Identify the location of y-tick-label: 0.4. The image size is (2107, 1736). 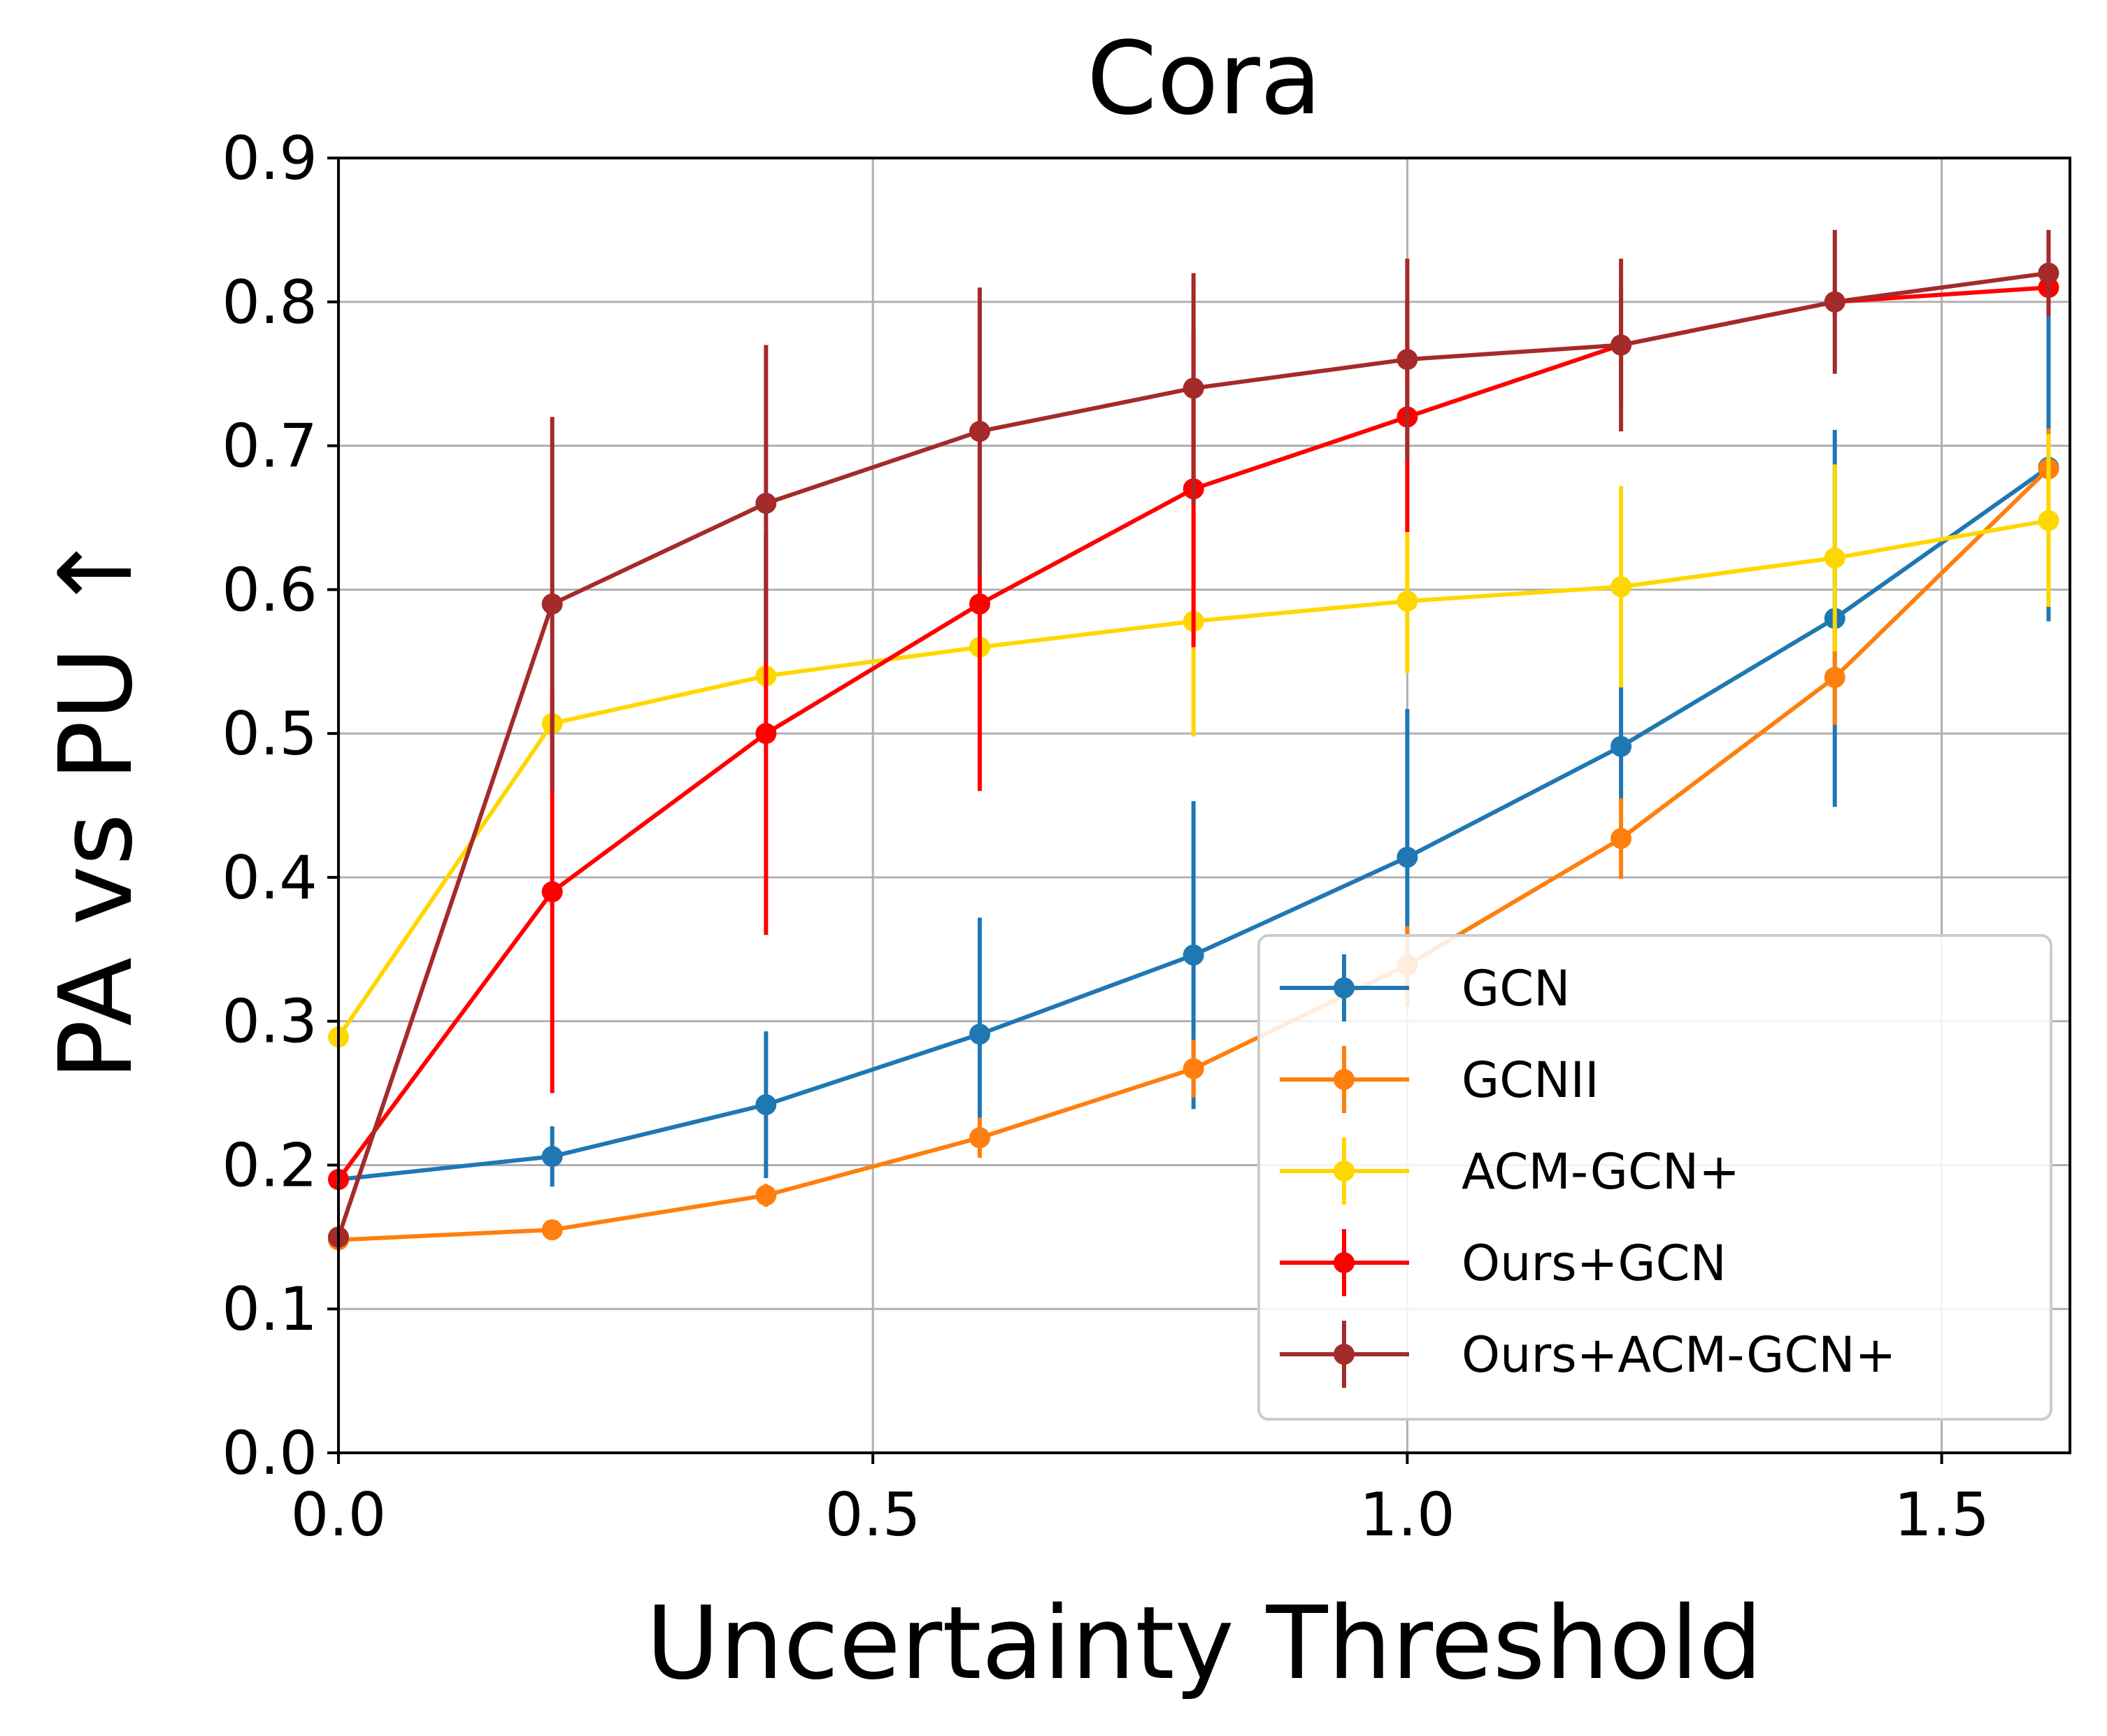
(269, 878).